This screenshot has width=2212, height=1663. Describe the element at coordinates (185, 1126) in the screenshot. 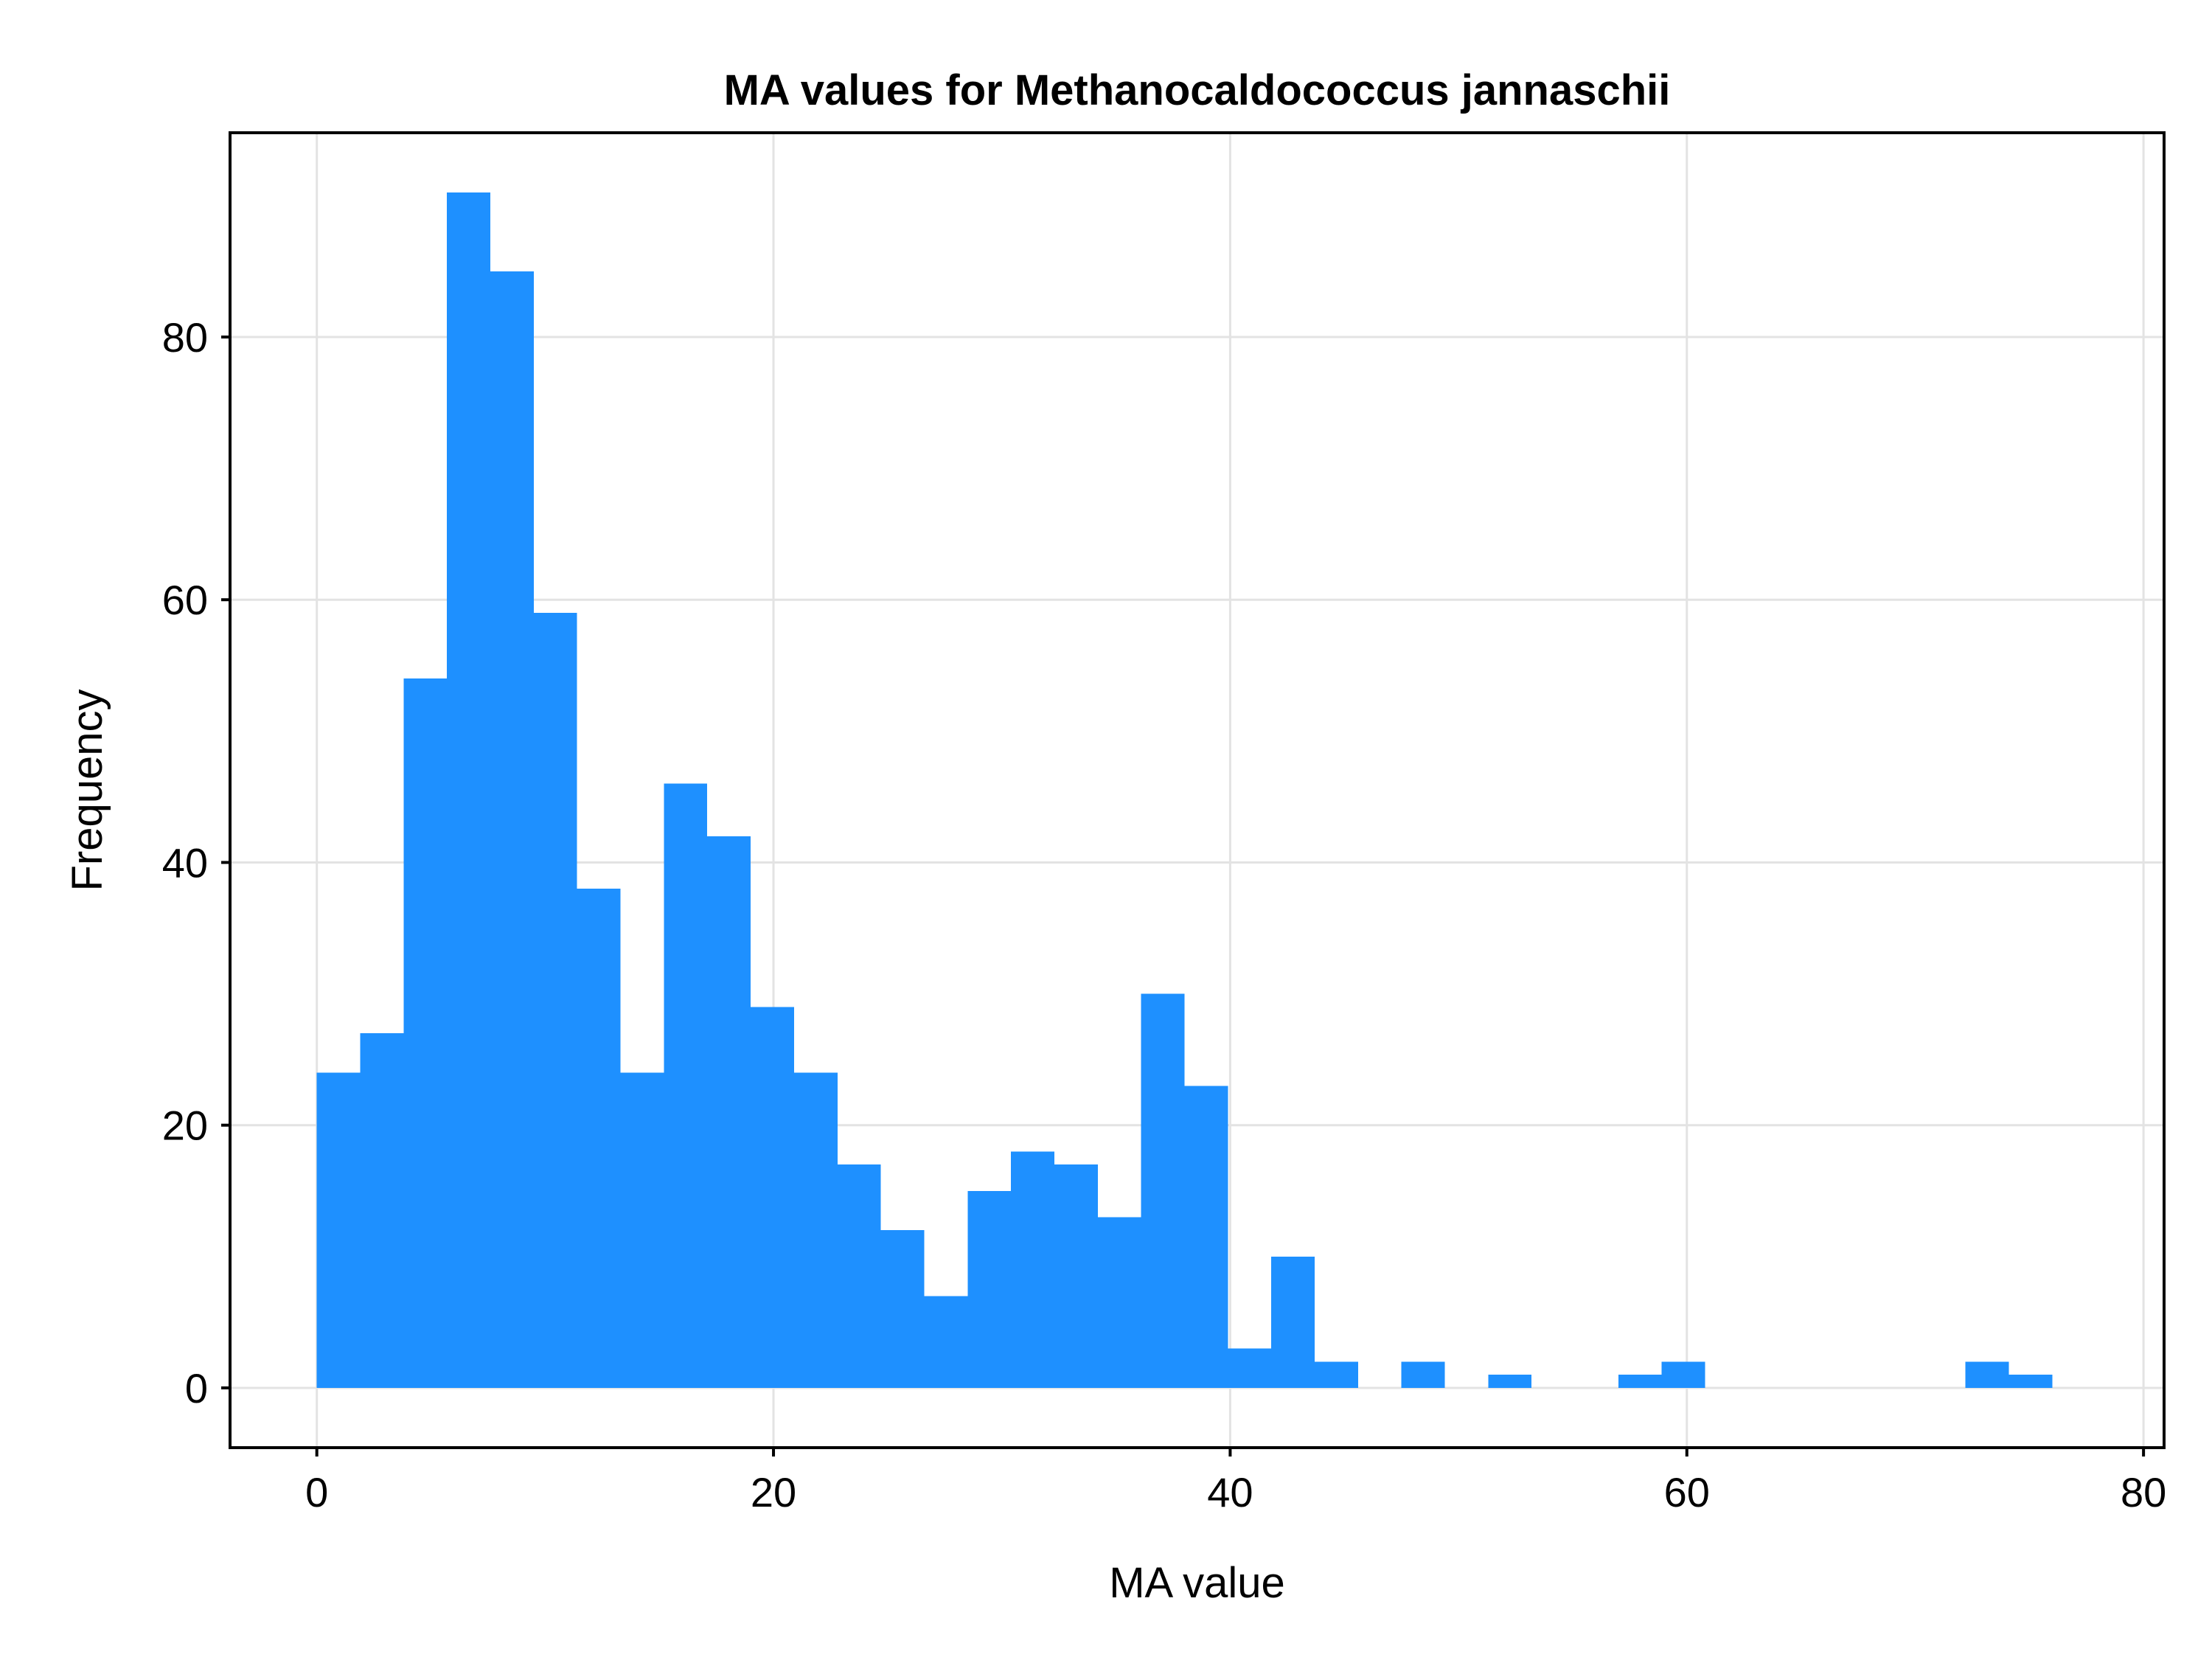

I see `y-tick-label: 20` at that location.